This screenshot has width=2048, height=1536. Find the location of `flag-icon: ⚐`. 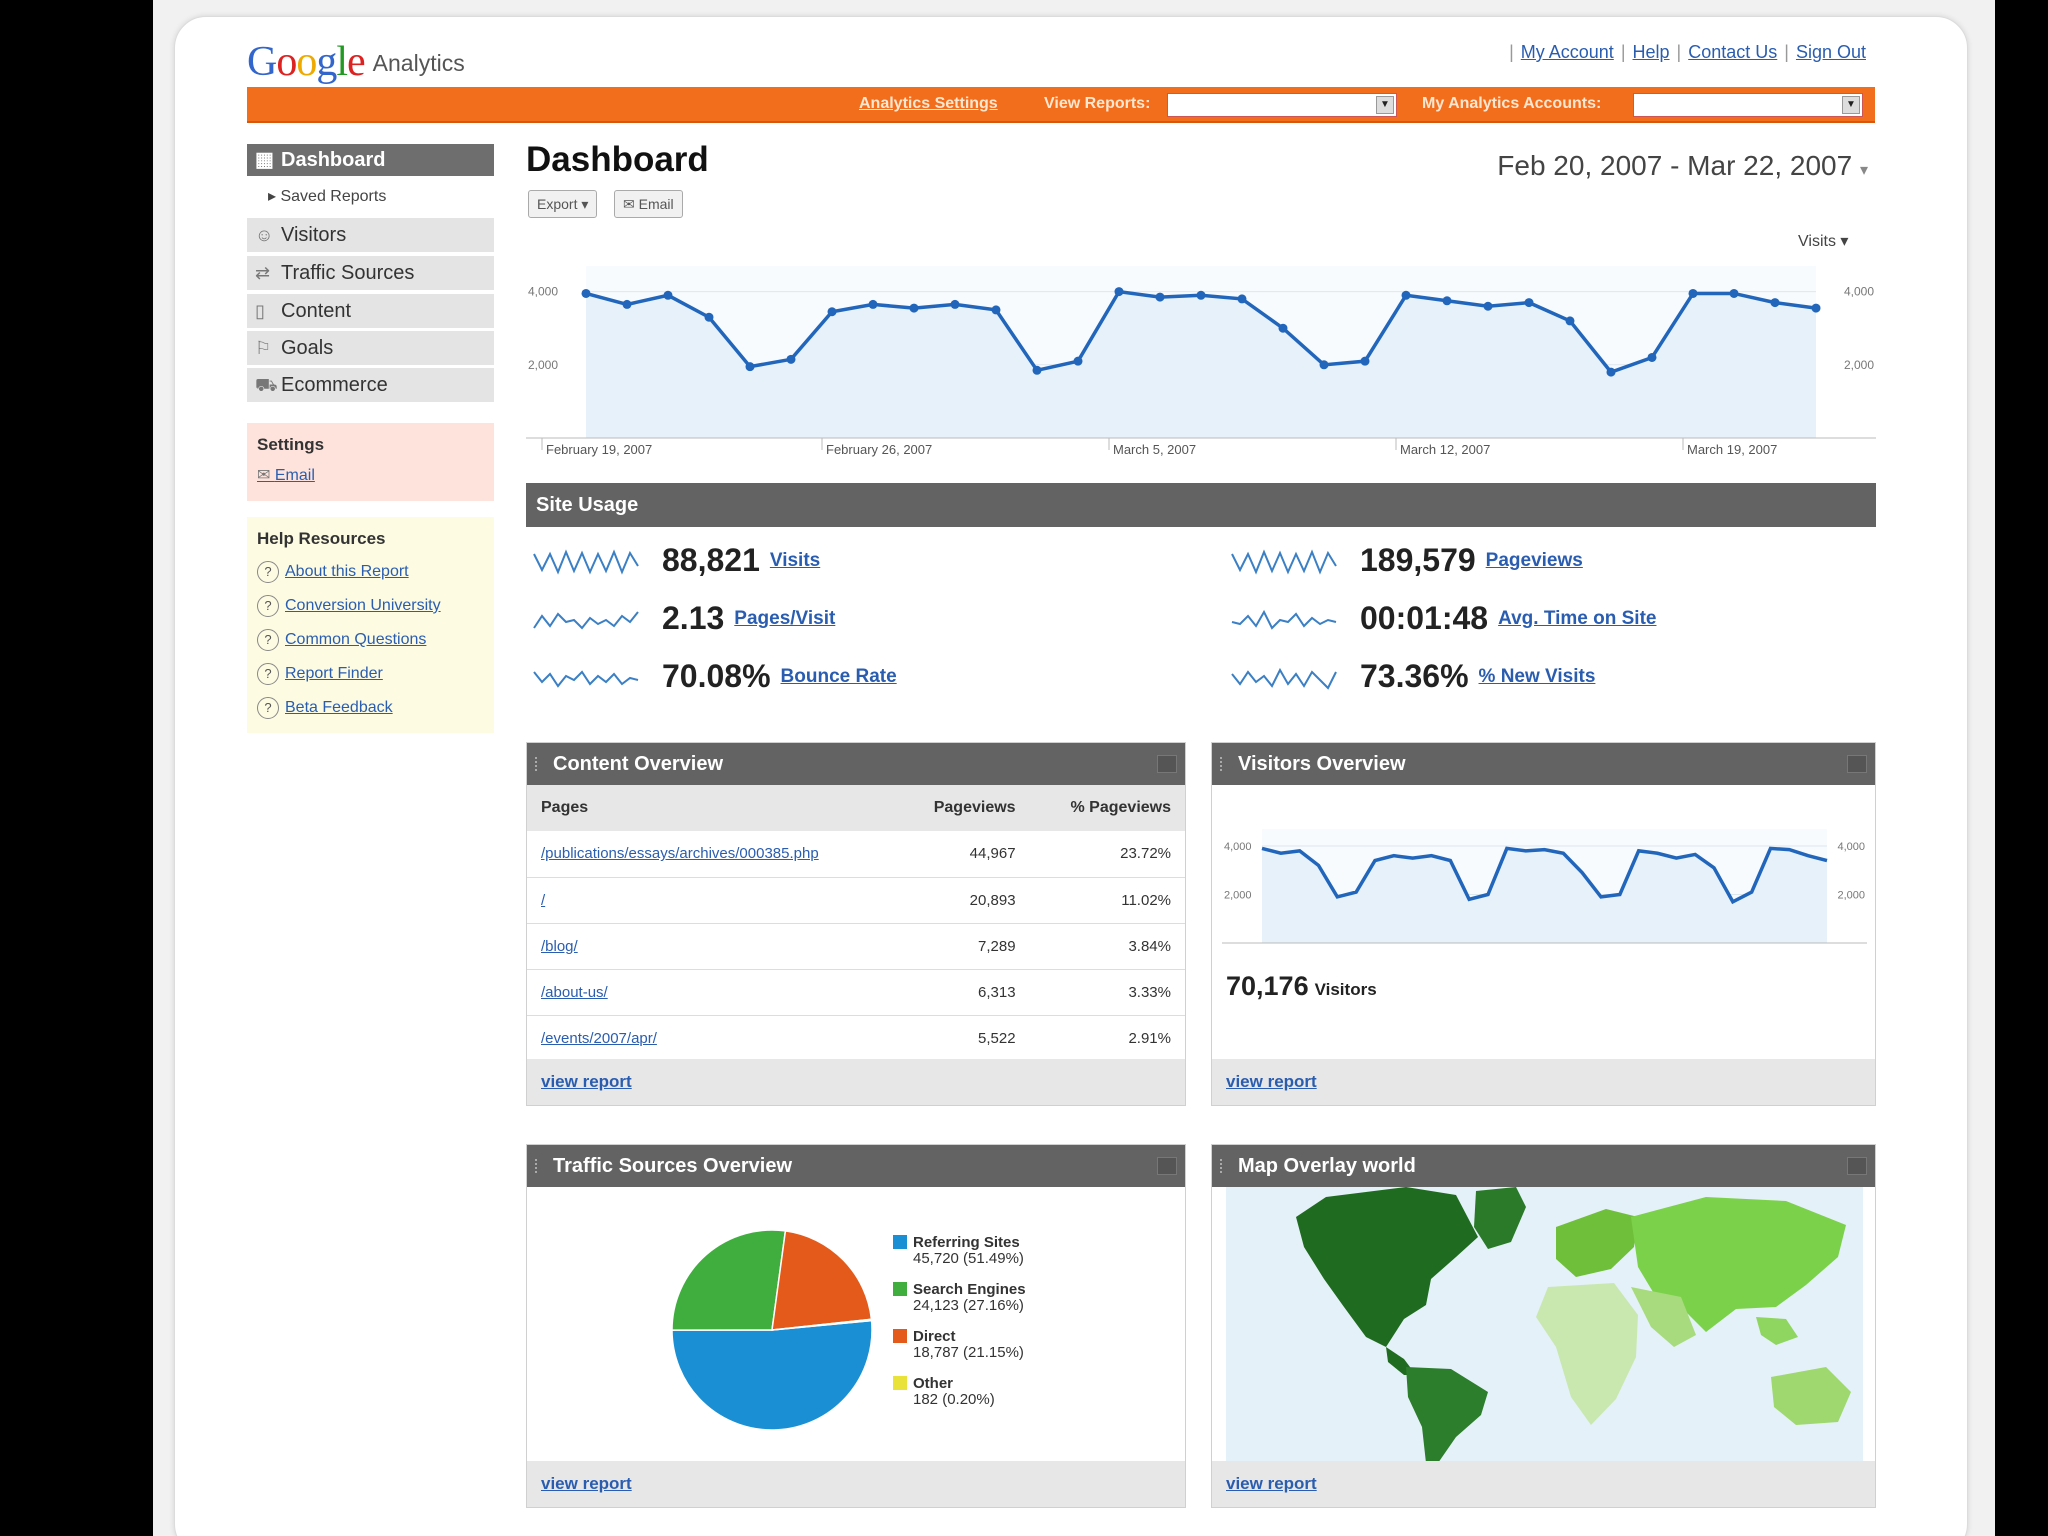

flag-icon: ⚐ is located at coordinates (263, 348).